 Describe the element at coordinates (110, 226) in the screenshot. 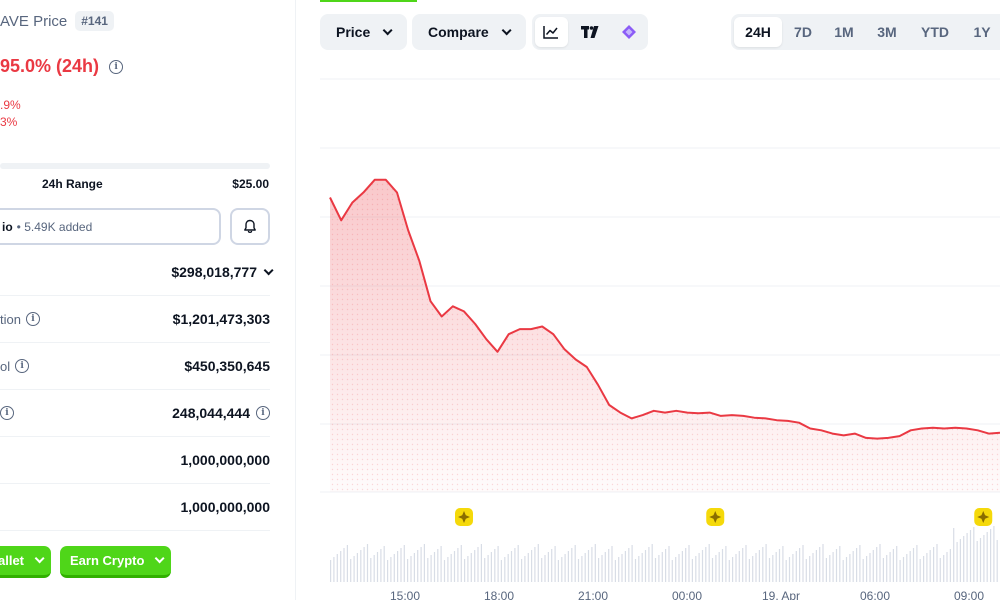

I see `add-to-portfolio-button: io • 5.49K added` at that location.